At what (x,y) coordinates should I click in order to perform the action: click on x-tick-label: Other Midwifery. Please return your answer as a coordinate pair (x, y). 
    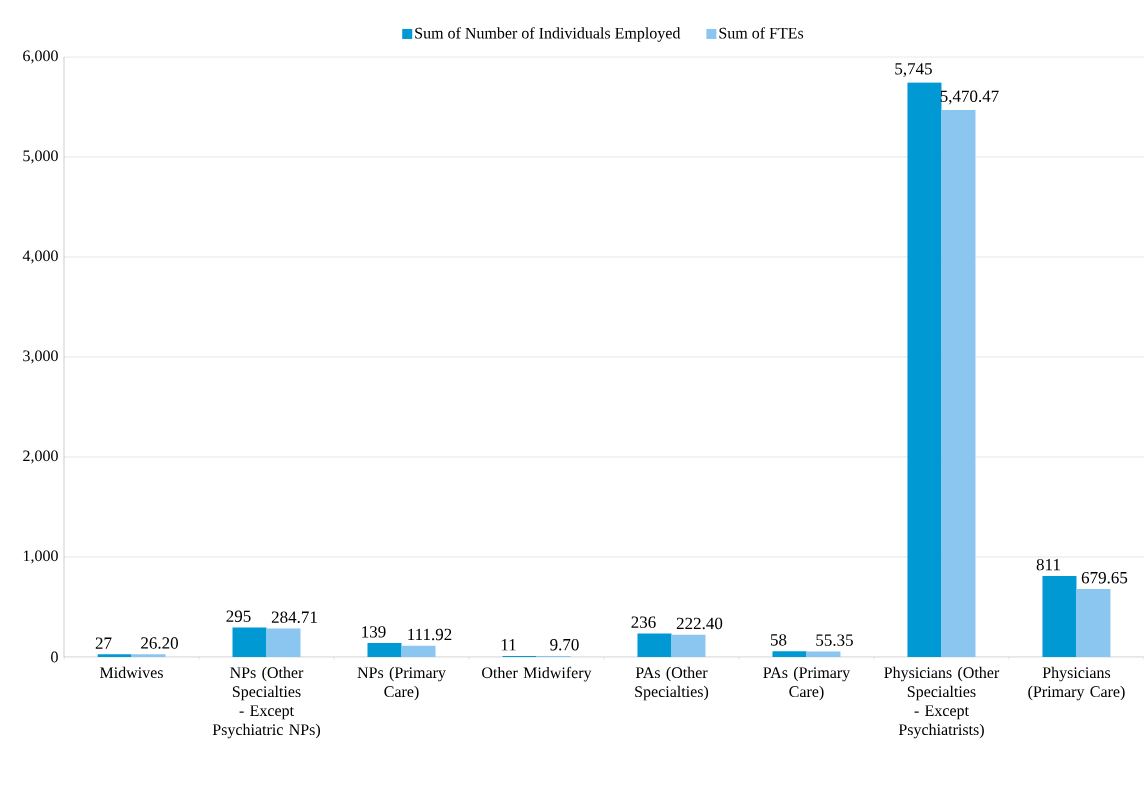
    Looking at the image, I should click on (537, 674).